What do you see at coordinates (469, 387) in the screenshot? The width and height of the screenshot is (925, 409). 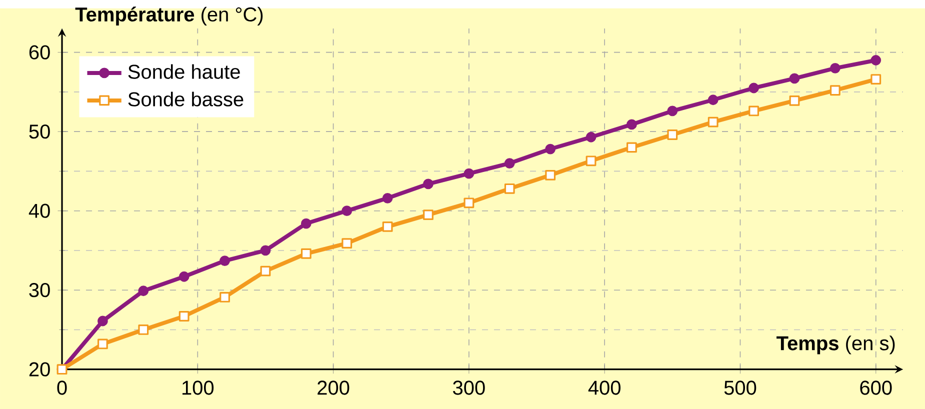 I see `x-tick-label: 300` at bounding box center [469, 387].